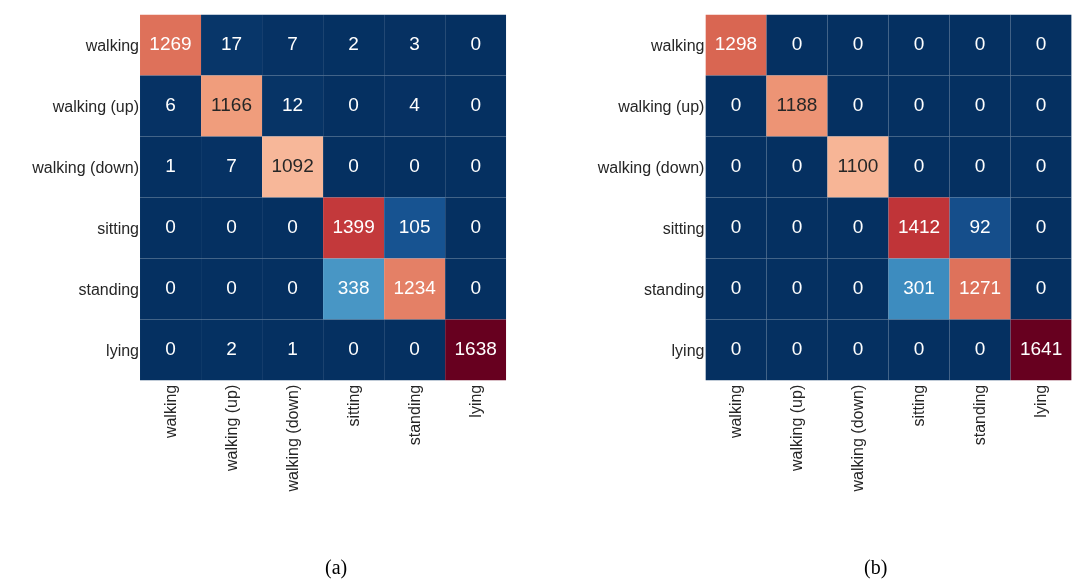 The image size is (1077, 581). Describe the element at coordinates (919, 287) in the screenshot. I see `data-label: 301` at that location.